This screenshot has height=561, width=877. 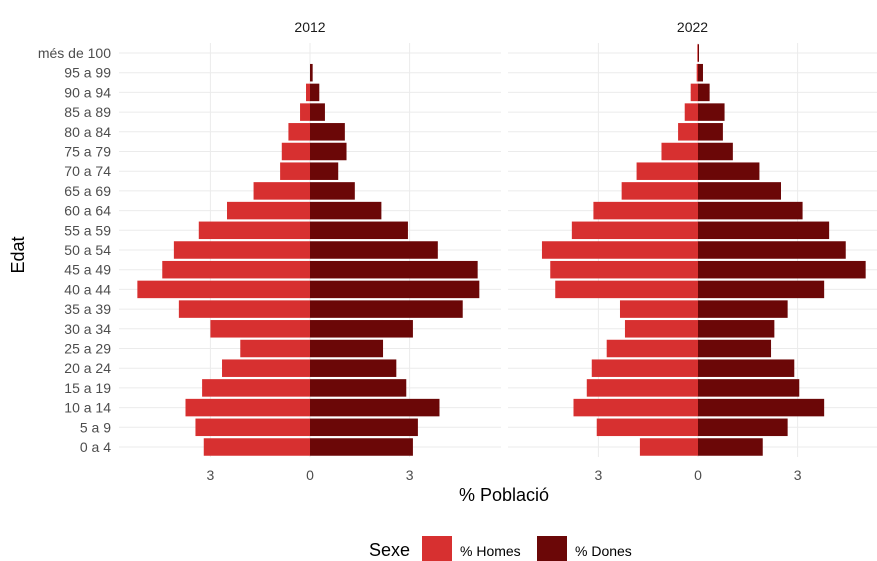 I want to click on y-tick-label: 50 a 54, so click(x=87, y=250).